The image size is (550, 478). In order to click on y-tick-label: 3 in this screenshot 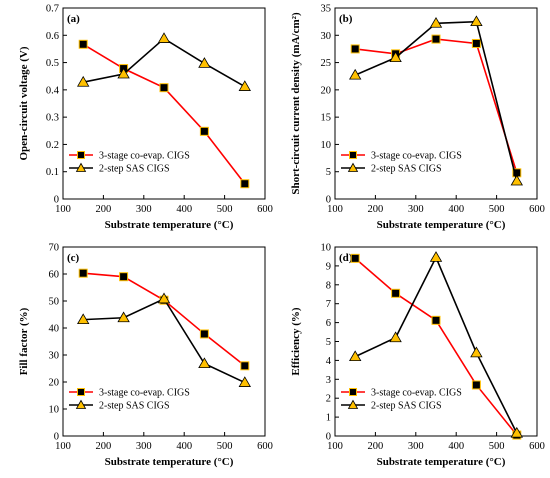, I will do `click(328, 380)`.